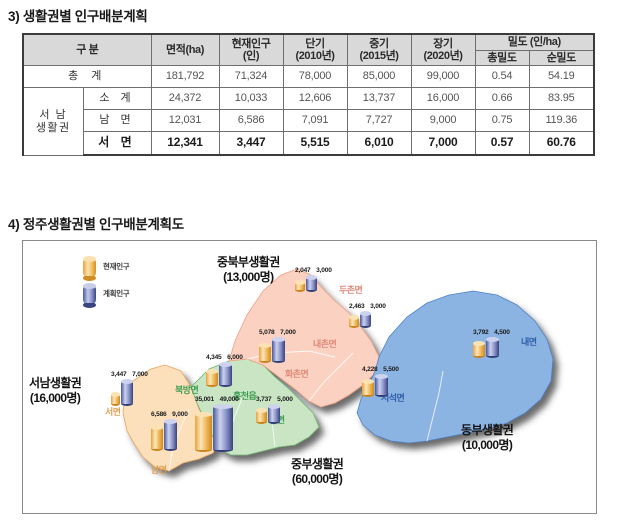 This screenshot has height=526, width=620. I want to click on bar-current-nam, so click(157, 438).